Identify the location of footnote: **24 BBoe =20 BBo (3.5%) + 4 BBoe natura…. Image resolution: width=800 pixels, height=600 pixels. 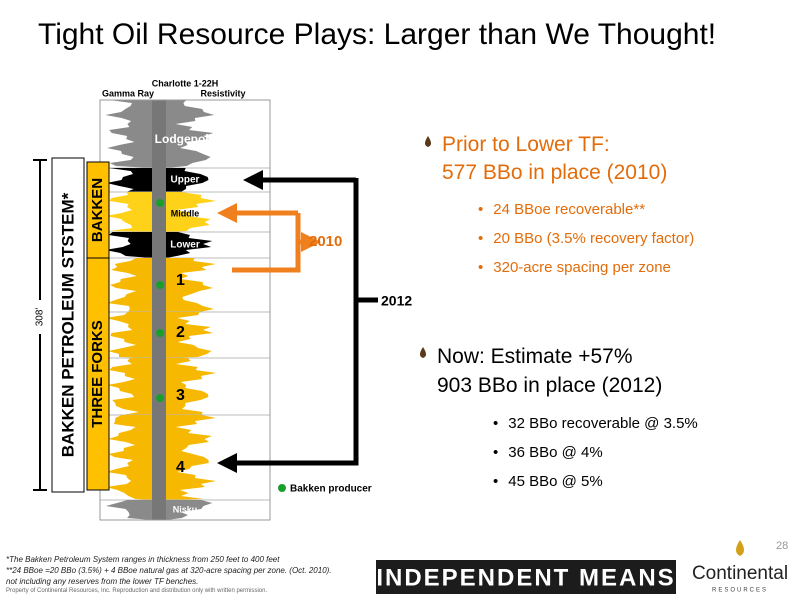
(169, 570).